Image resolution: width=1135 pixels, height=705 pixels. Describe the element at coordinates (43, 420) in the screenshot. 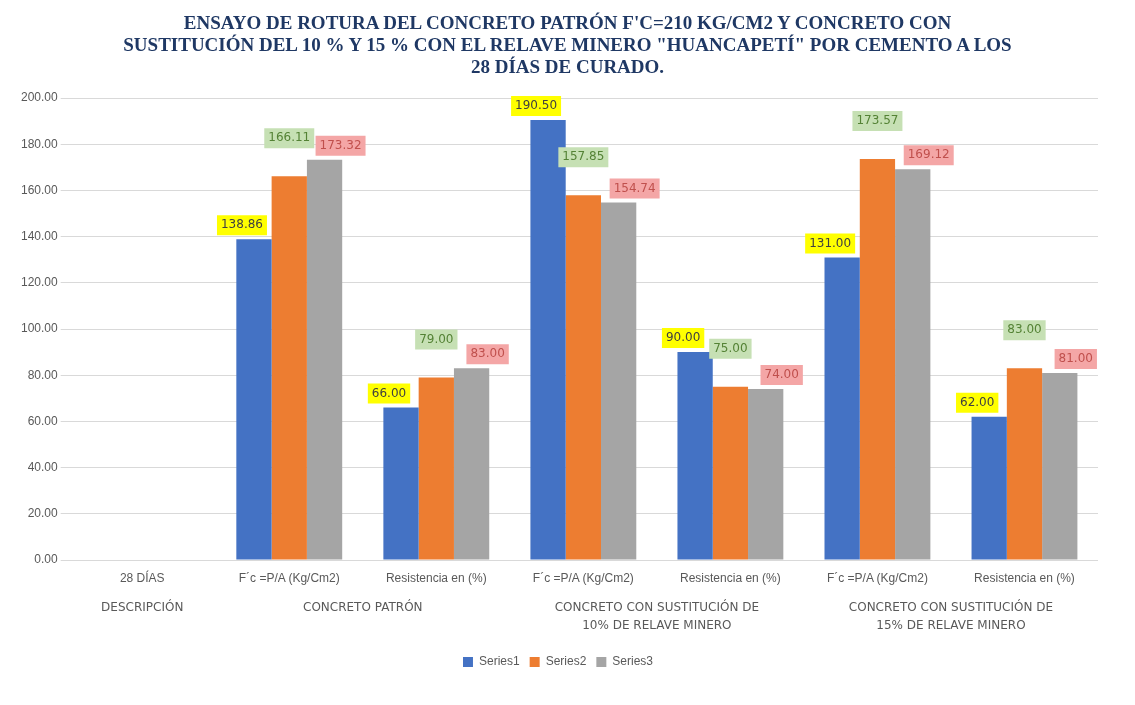

I see `y-tick-label: 60.00` at that location.